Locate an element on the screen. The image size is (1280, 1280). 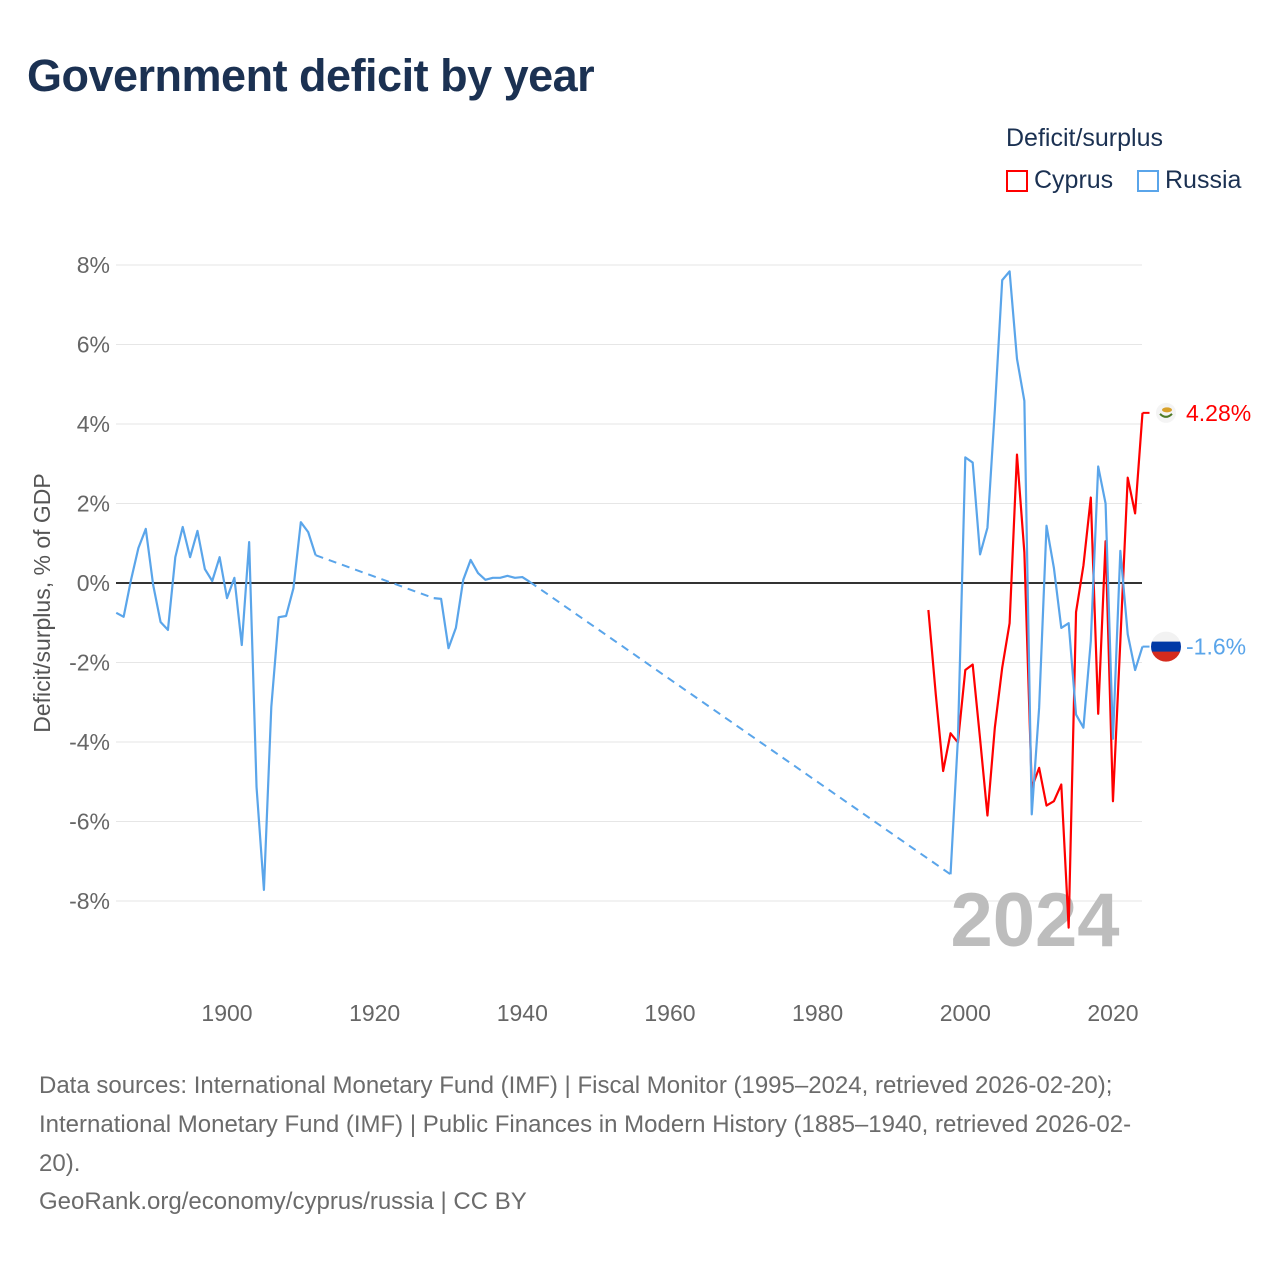
y-tick-label: -2% is located at coordinates (89, 663).